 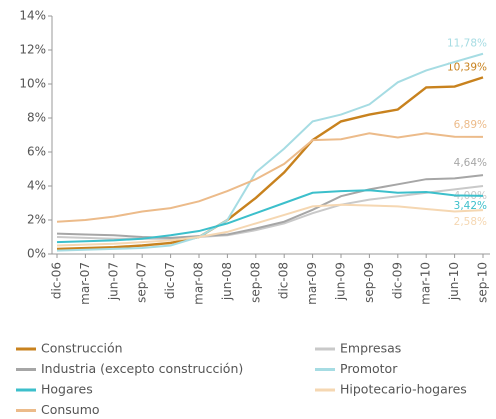 What do you see at coordinates (426, 283) in the screenshot?
I see `x-tick-label: mar-10` at bounding box center [426, 283].